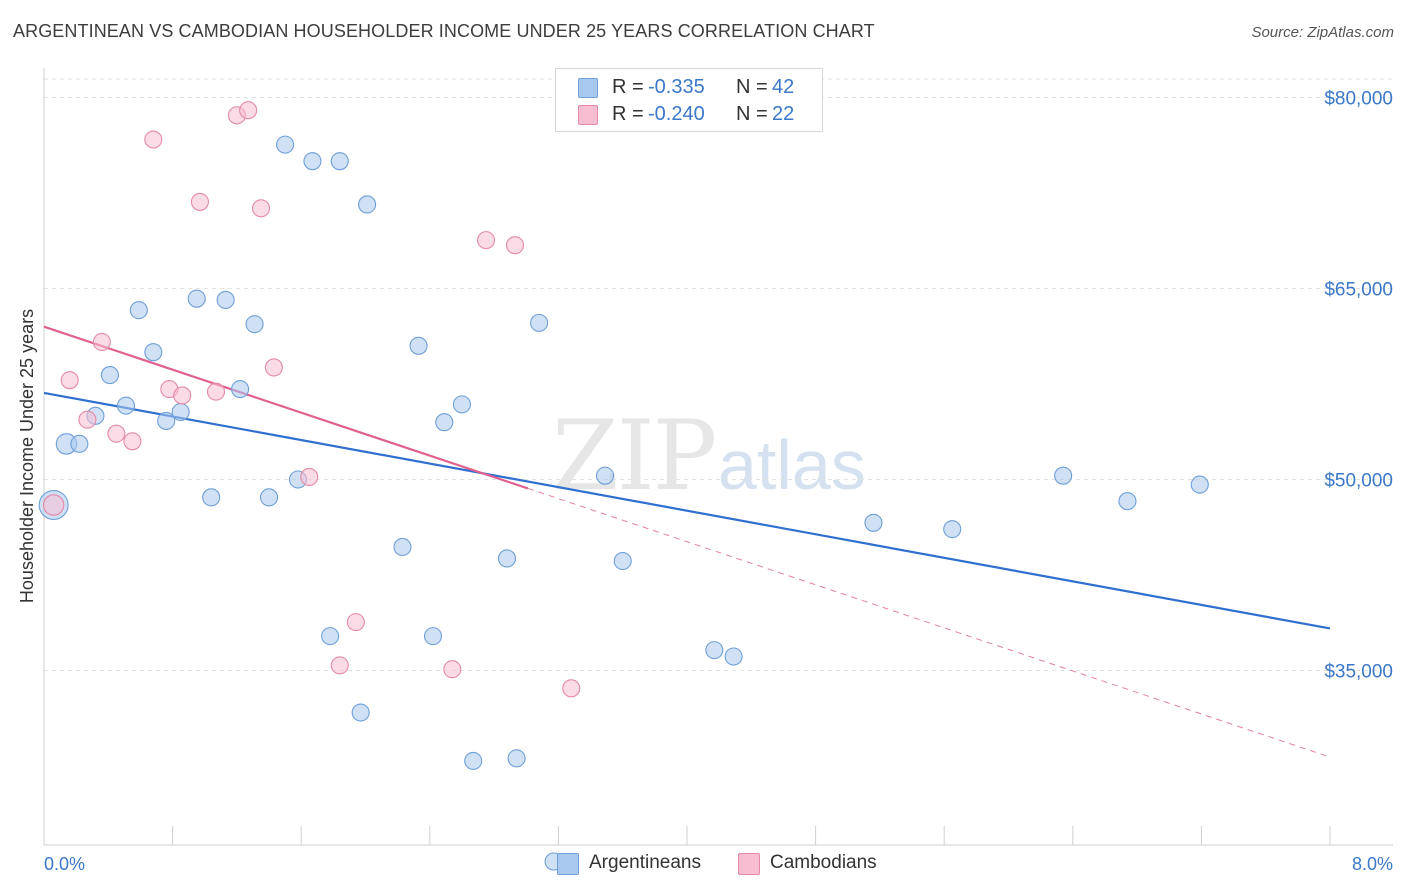 This screenshot has height=892, width=1406. I want to click on cambodians-swatch, so click(588, 115).